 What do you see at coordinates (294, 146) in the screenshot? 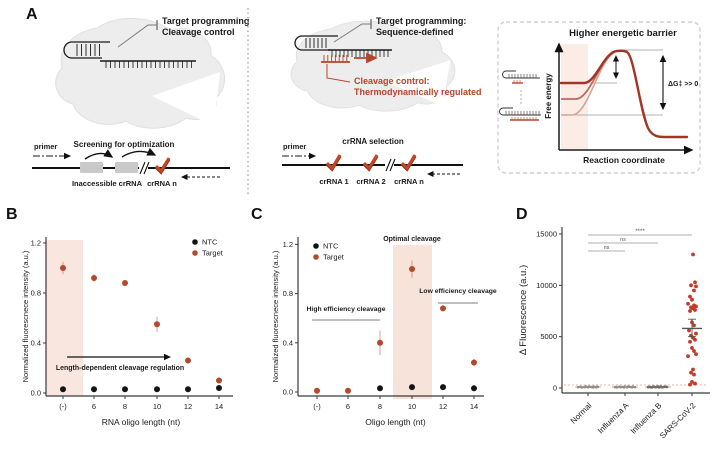
I see `primer-label-middle: primer` at bounding box center [294, 146].